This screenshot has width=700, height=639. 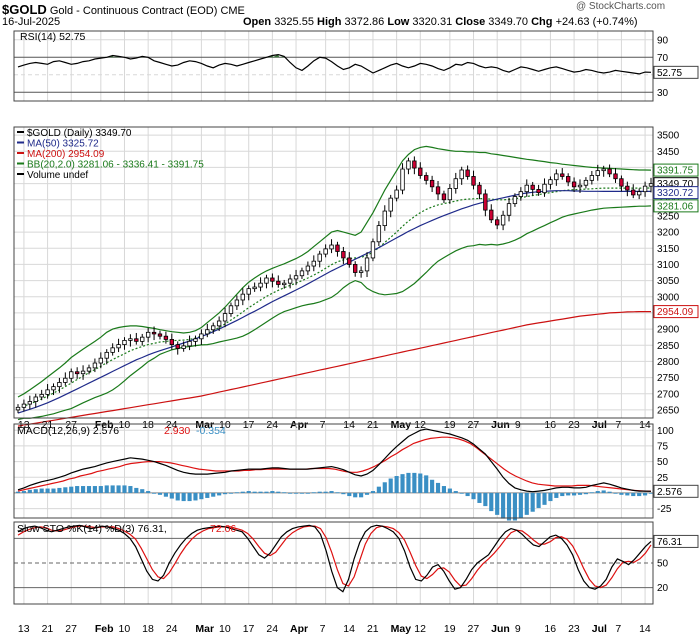 What do you see at coordinates (596, 22) in the screenshot?
I see `chg-value: +24.63 (+0.74%)` at bounding box center [596, 22].